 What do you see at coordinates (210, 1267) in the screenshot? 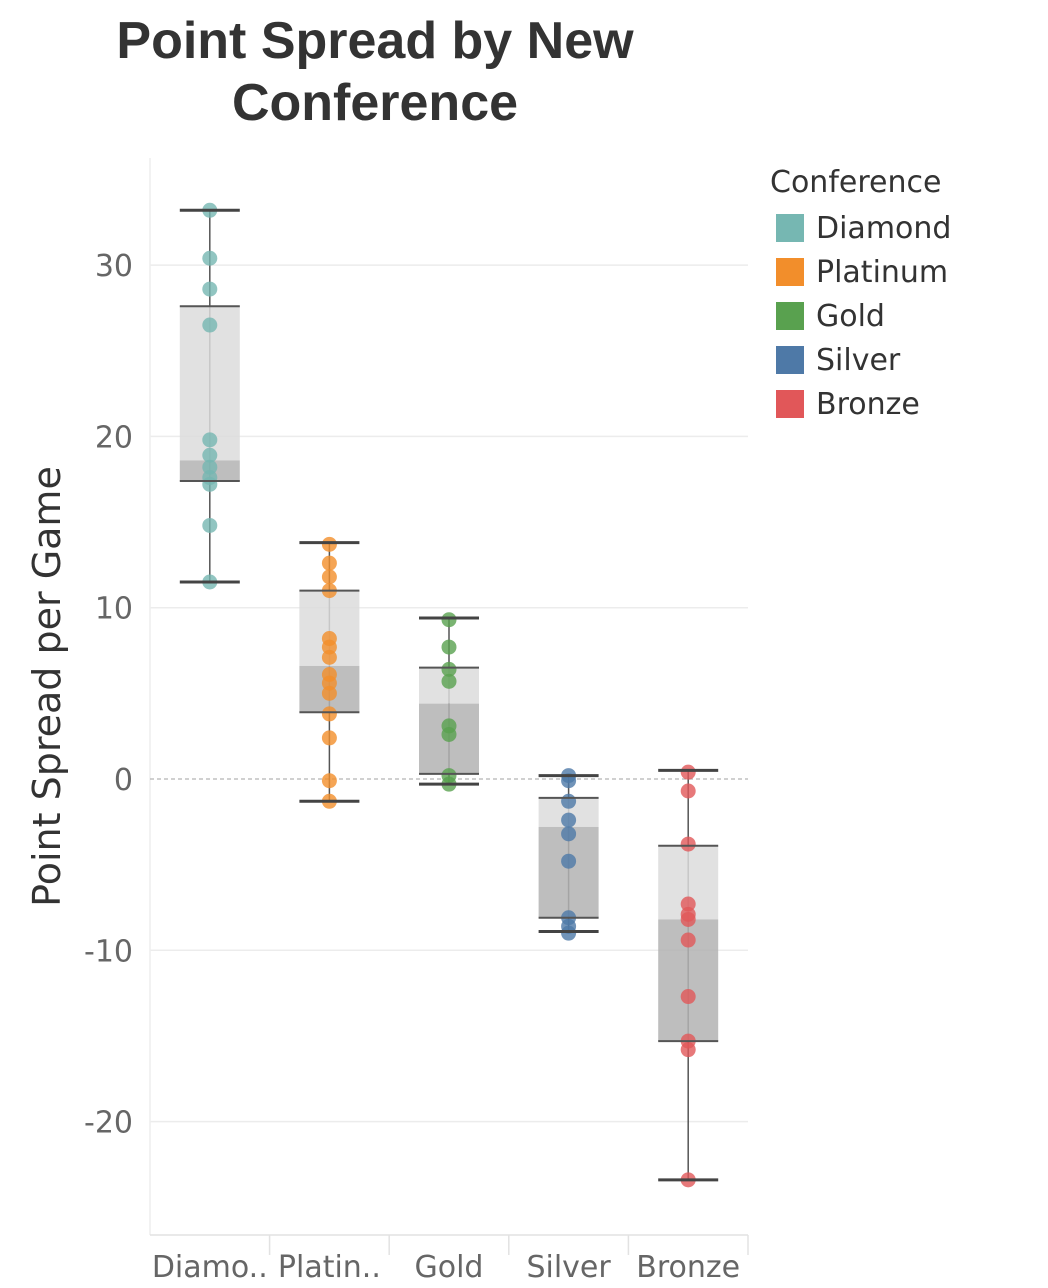
I see `x-tick-label: Diamo..` at bounding box center [210, 1267].